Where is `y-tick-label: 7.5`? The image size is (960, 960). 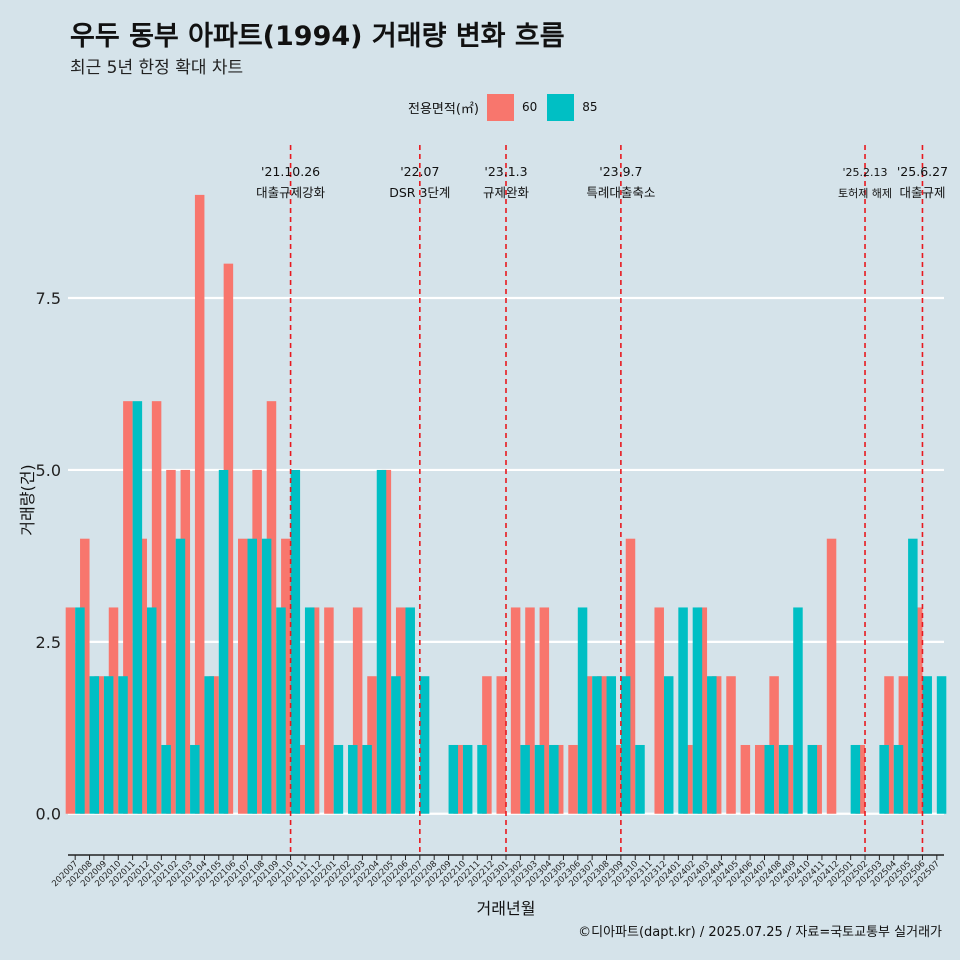 y-tick-label: 7.5 is located at coordinates (48, 298).